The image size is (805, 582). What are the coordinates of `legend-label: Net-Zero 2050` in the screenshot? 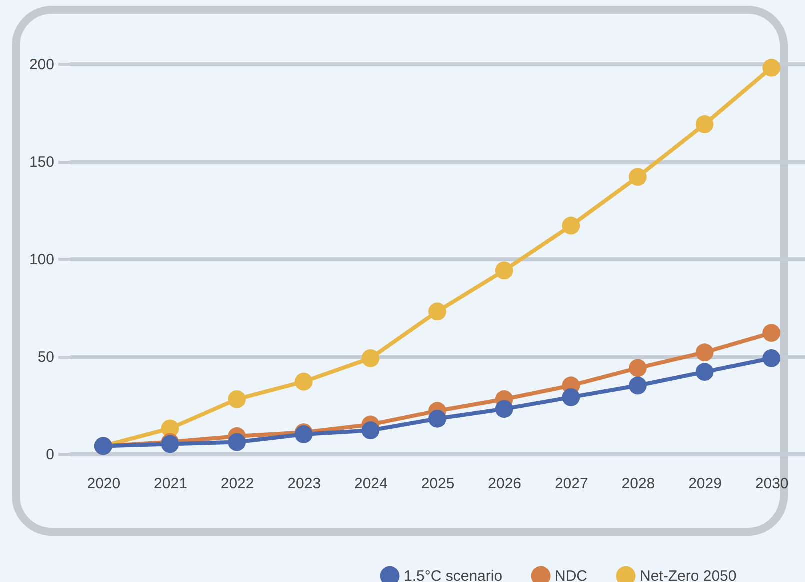 It's located at (688, 575).